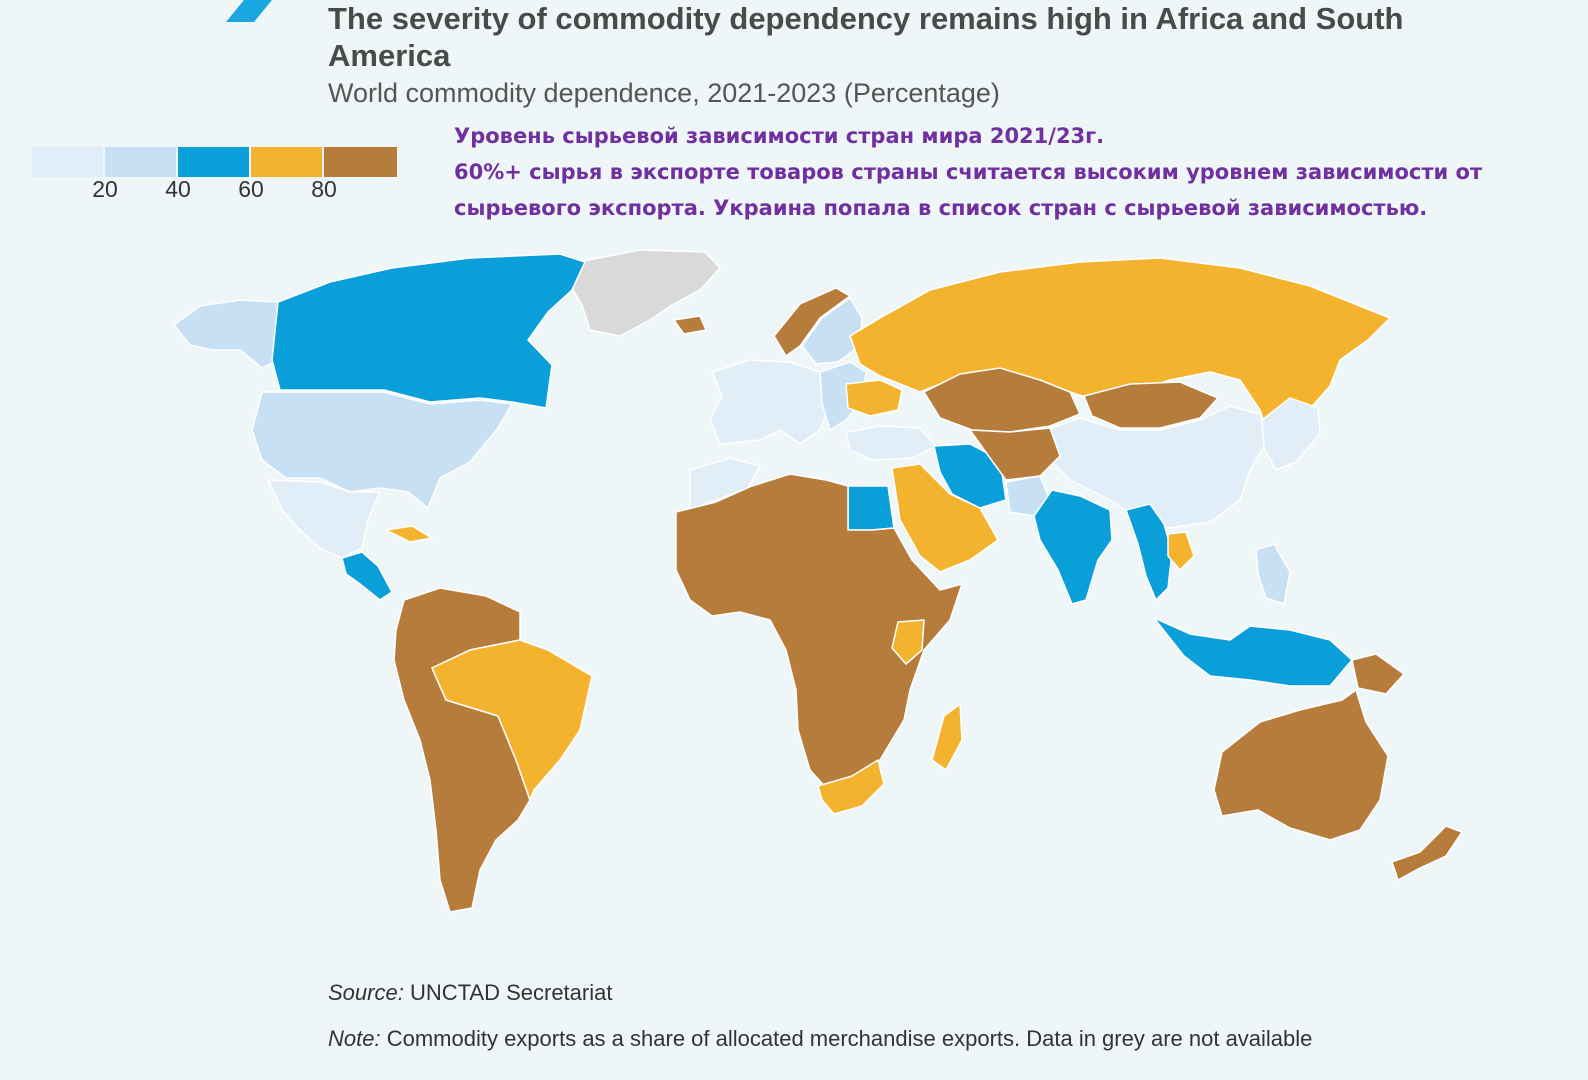 This screenshot has width=1588, height=1080. What do you see at coordinates (1181, 551) in the screenshot?
I see `region-laos` at bounding box center [1181, 551].